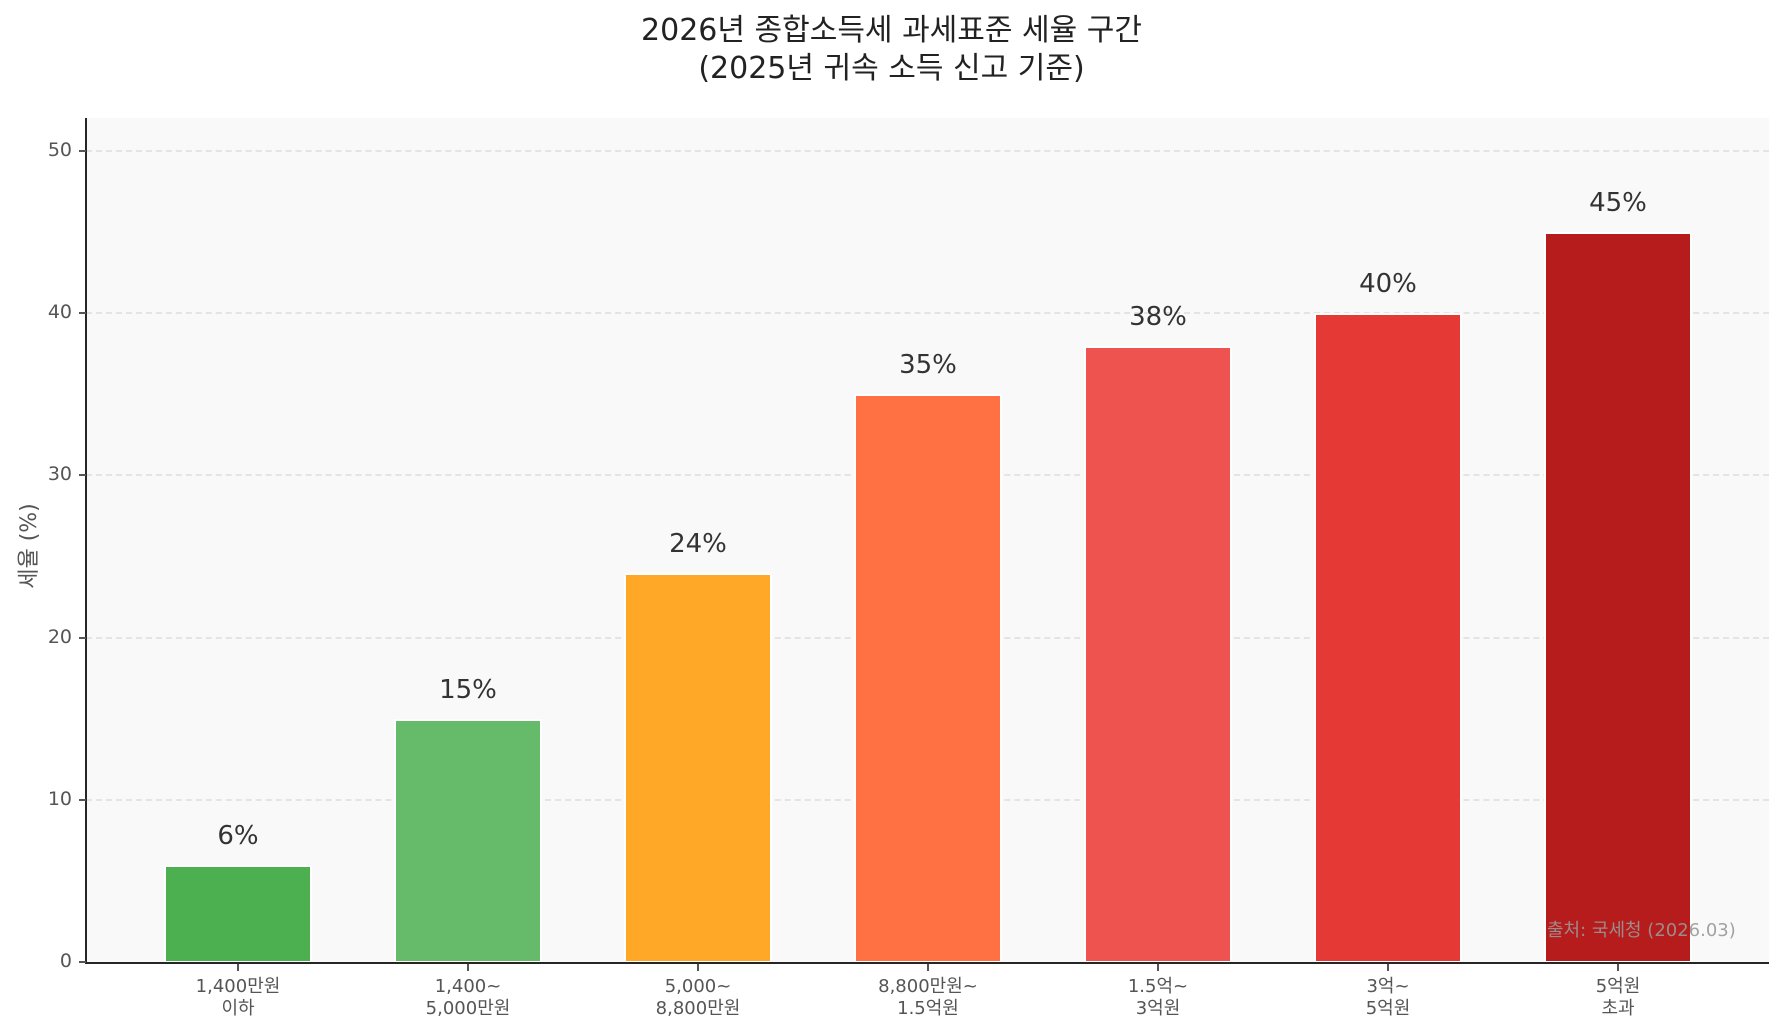 This screenshot has width=1783, height=1035. I want to click on bar-value-label: 6%, so click(238, 835).